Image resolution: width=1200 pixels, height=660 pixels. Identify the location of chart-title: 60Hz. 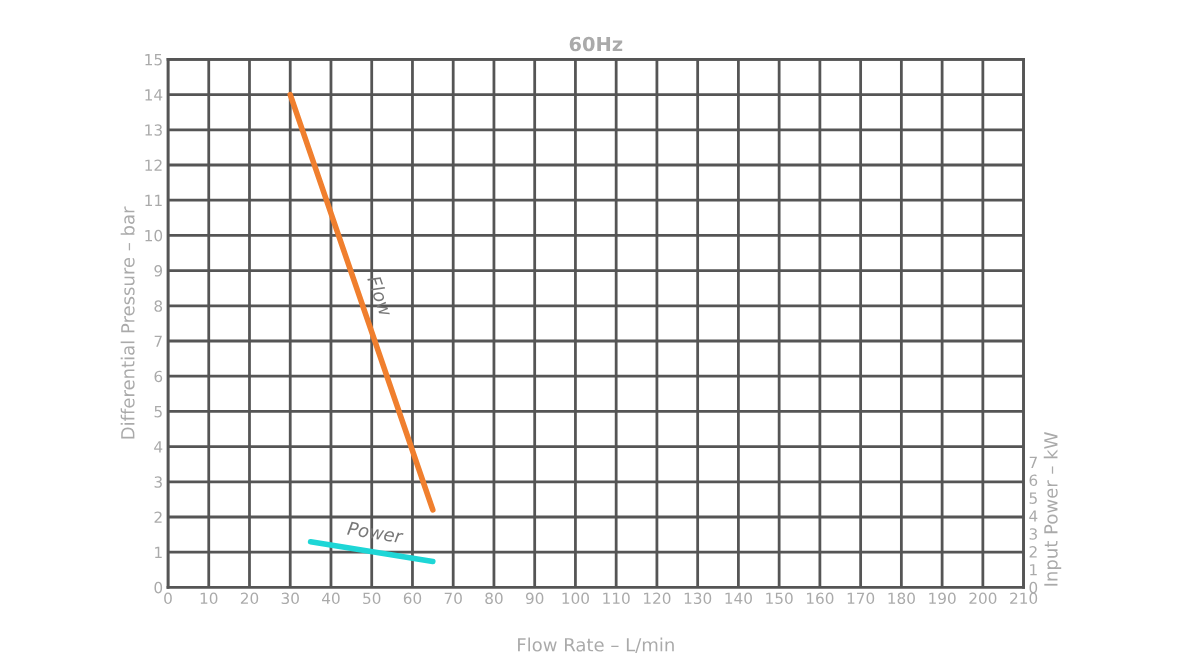
(596, 44).